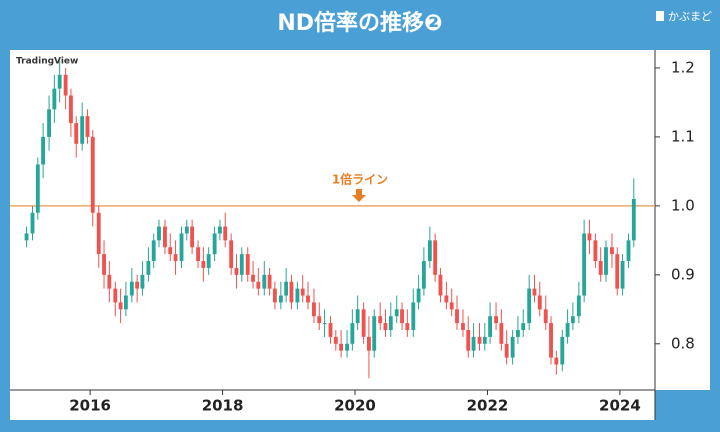  I want to click on y-tick-label: 0.9, so click(683, 274).